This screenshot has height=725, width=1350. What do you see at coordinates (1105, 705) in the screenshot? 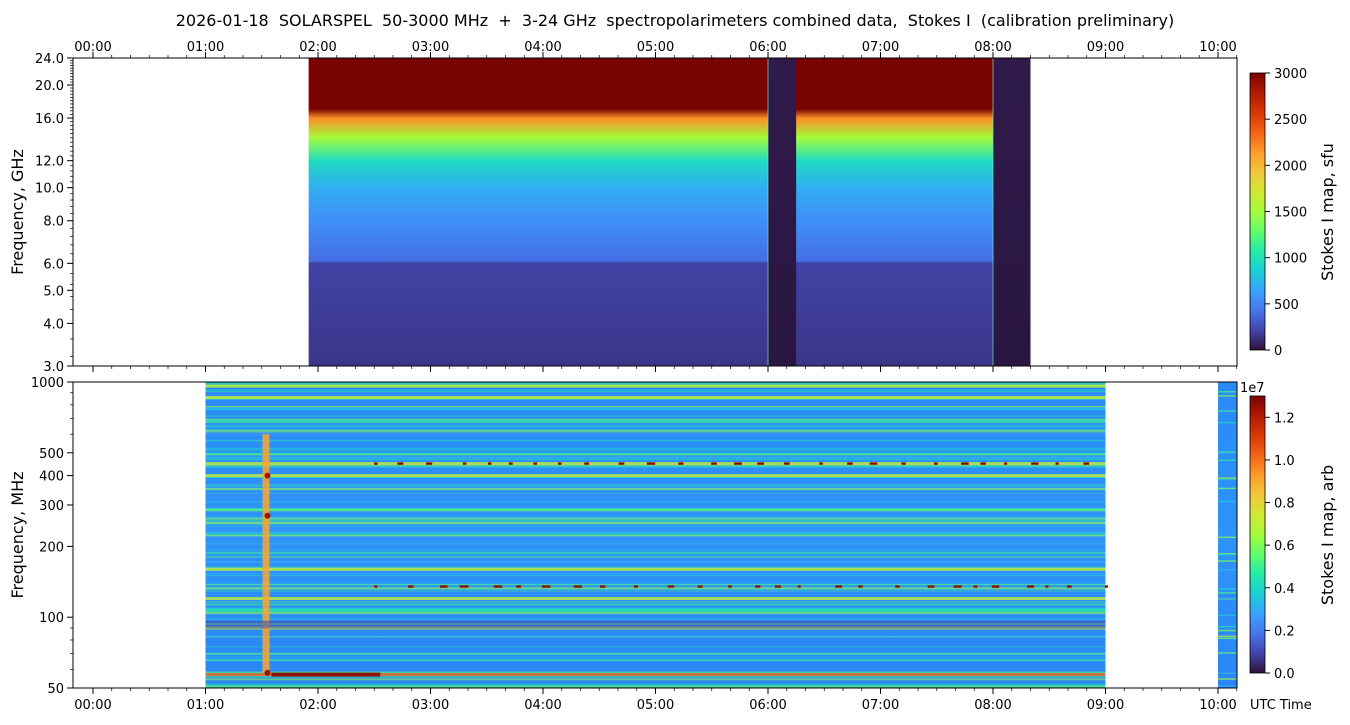
I see `time-tick-label: 09:00` at bounding box center [1105, 705].